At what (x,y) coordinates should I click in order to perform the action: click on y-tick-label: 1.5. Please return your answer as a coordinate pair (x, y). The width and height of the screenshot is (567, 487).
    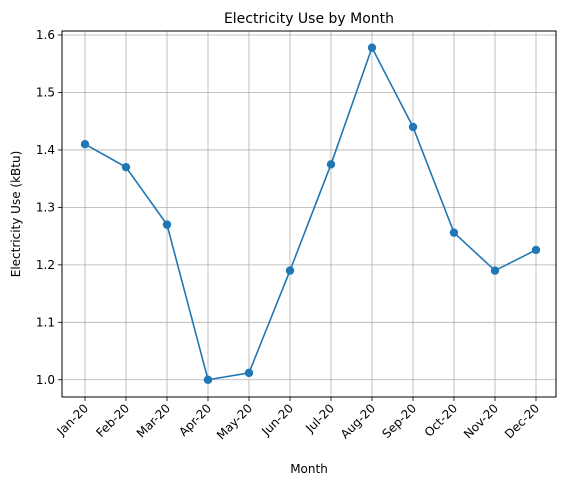
    Looking at the image, I should click on (45, 92).